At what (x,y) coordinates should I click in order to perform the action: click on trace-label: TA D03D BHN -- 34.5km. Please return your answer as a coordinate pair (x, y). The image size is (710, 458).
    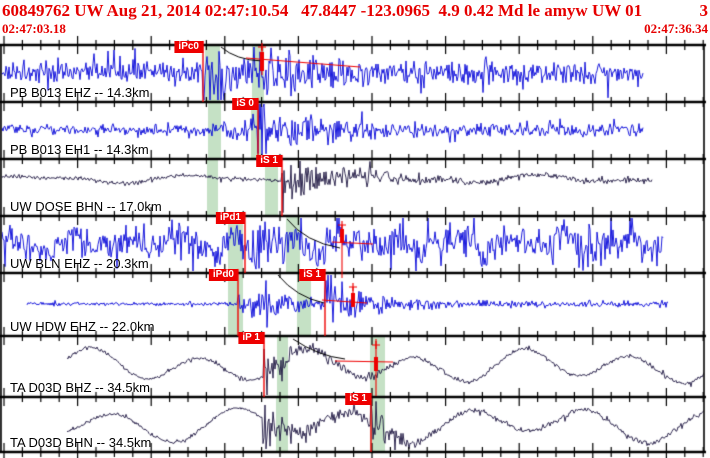
    Looking at the image, I should click on (81, 442).